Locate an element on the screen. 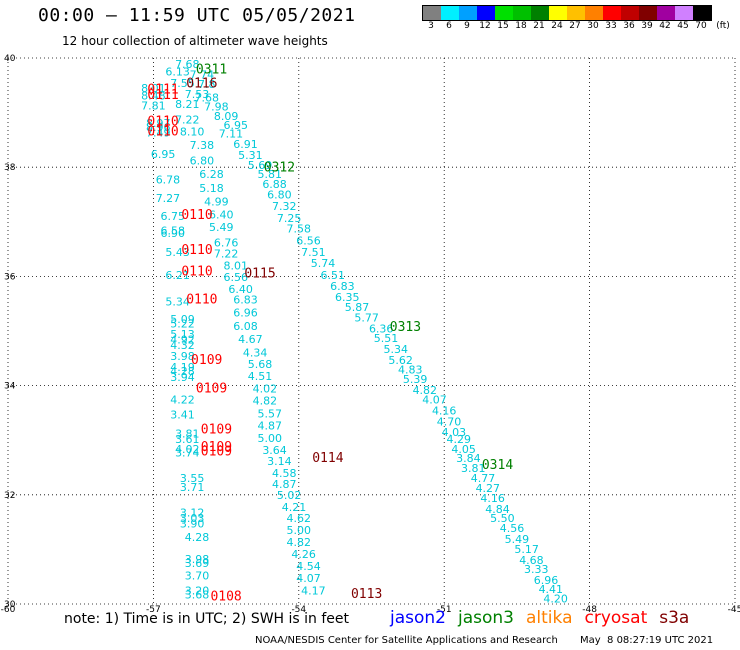 This screenshot has width=740, height=650. wave-height-value: 7.68 is located at coordinates (187, 64).